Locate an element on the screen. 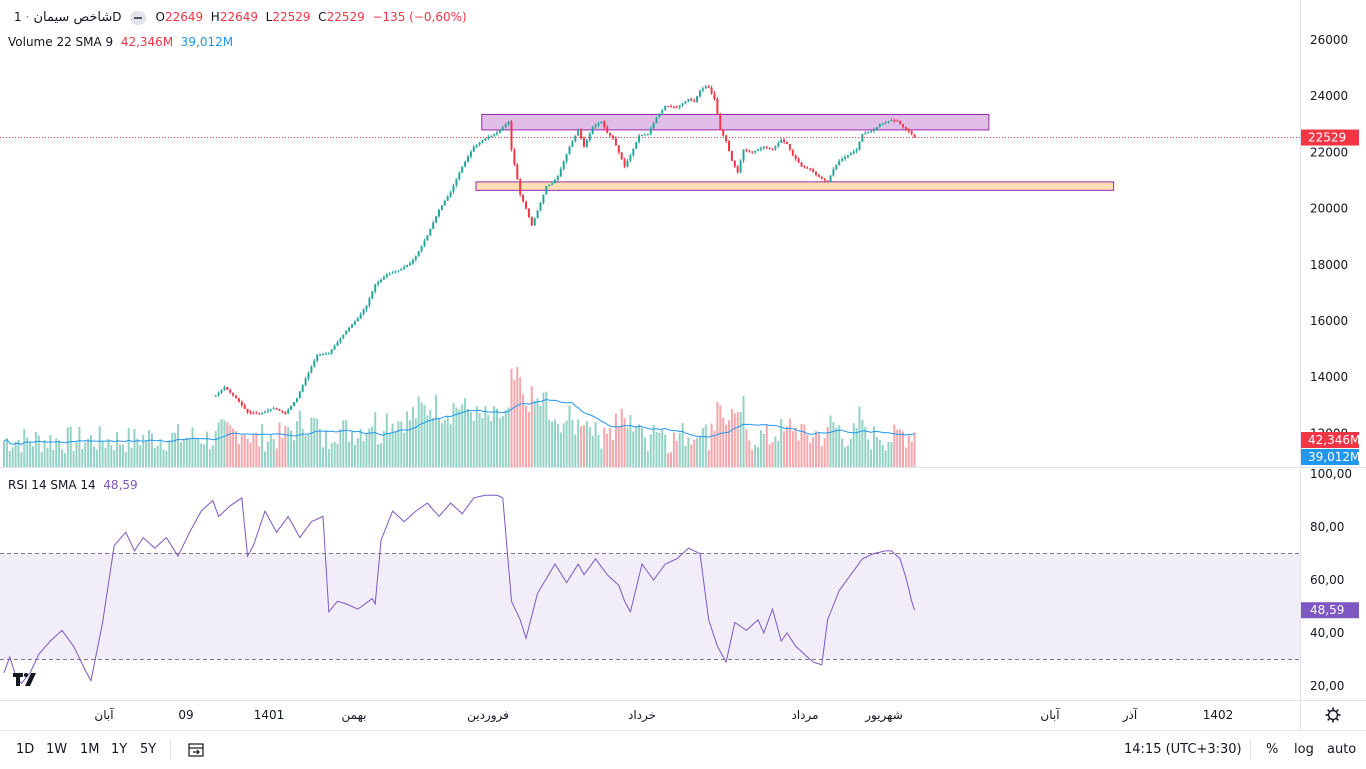 This screenshot has width=1366, height=769. gear-ring is located at coordinates (1333, 715).